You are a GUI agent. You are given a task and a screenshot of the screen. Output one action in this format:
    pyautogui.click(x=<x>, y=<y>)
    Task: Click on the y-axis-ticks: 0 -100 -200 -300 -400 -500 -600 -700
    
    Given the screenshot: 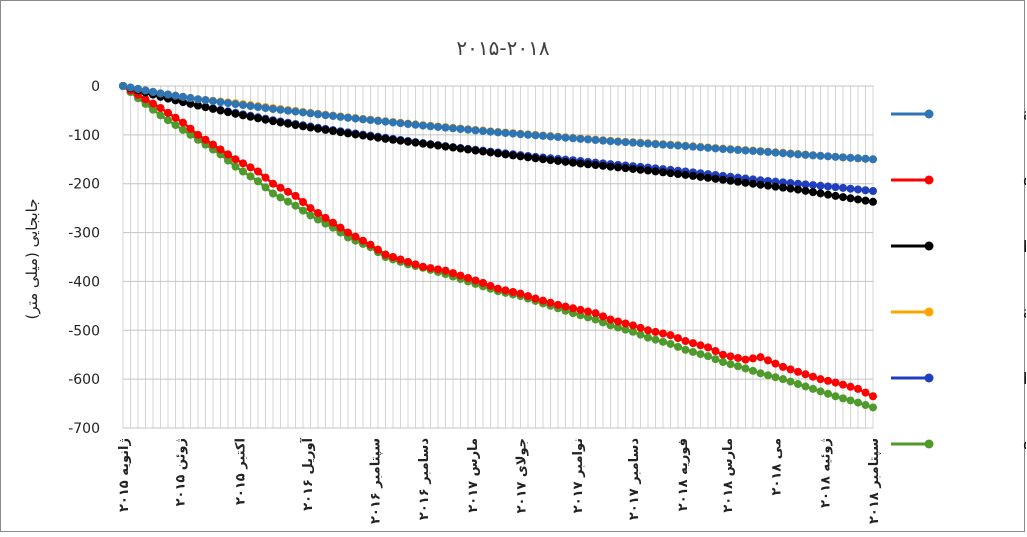 What is the action you would take?
    pyautogui.click(x=84, y=258)
    